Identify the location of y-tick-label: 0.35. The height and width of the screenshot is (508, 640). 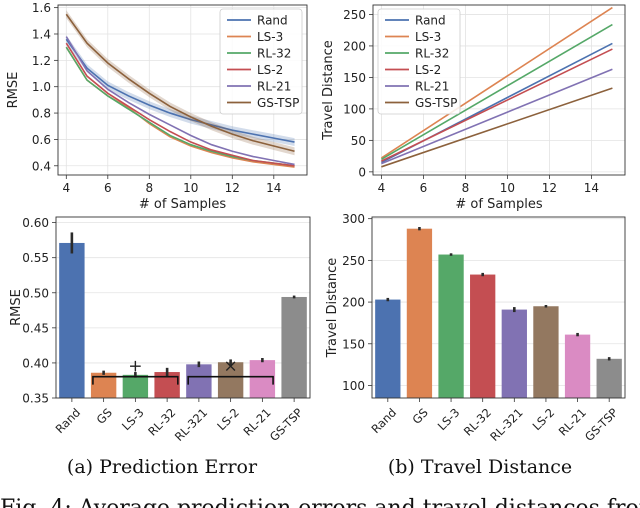
(35, 399).